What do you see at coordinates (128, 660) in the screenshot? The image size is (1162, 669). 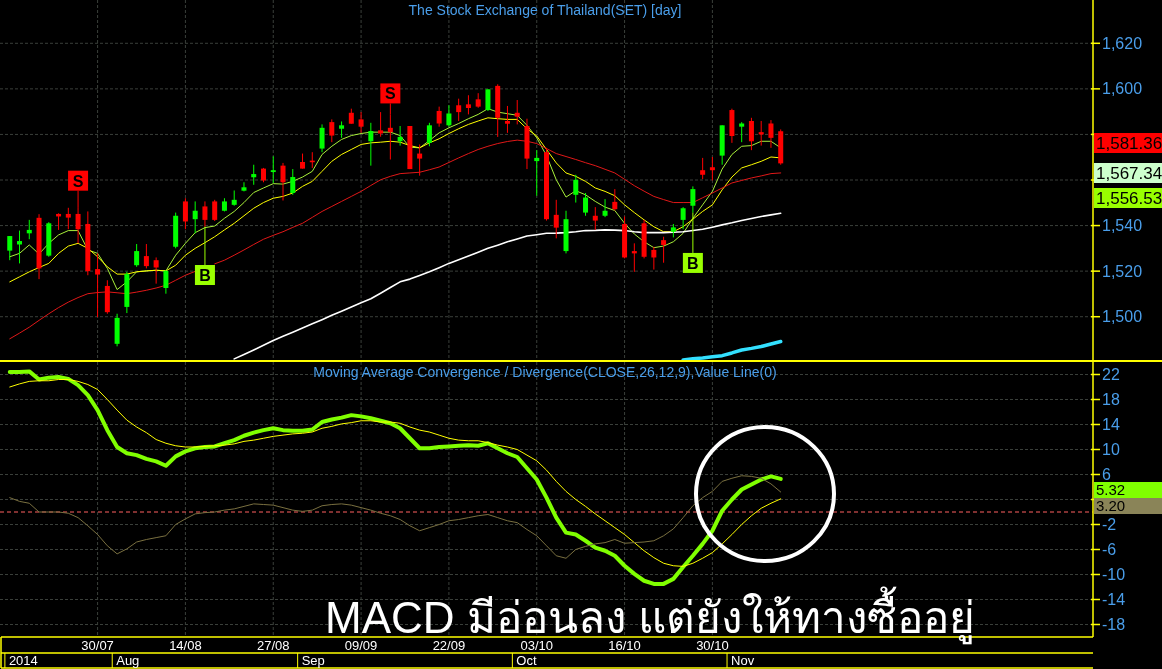 I see `text: Aug` at bounding box center [128, 660].